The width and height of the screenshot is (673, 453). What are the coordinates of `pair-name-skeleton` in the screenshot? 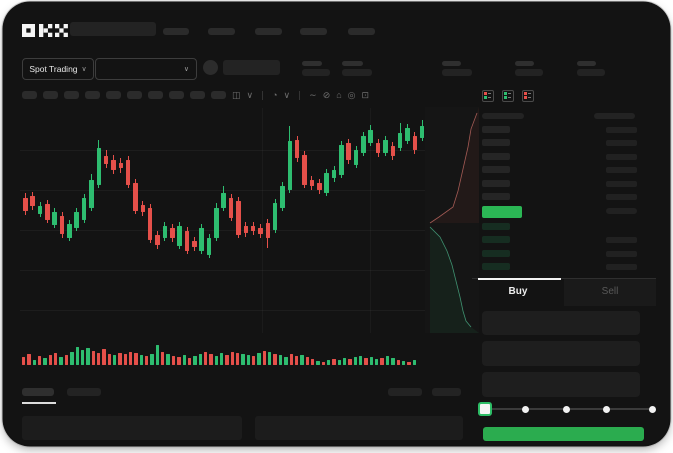 It's located at (251, 67).